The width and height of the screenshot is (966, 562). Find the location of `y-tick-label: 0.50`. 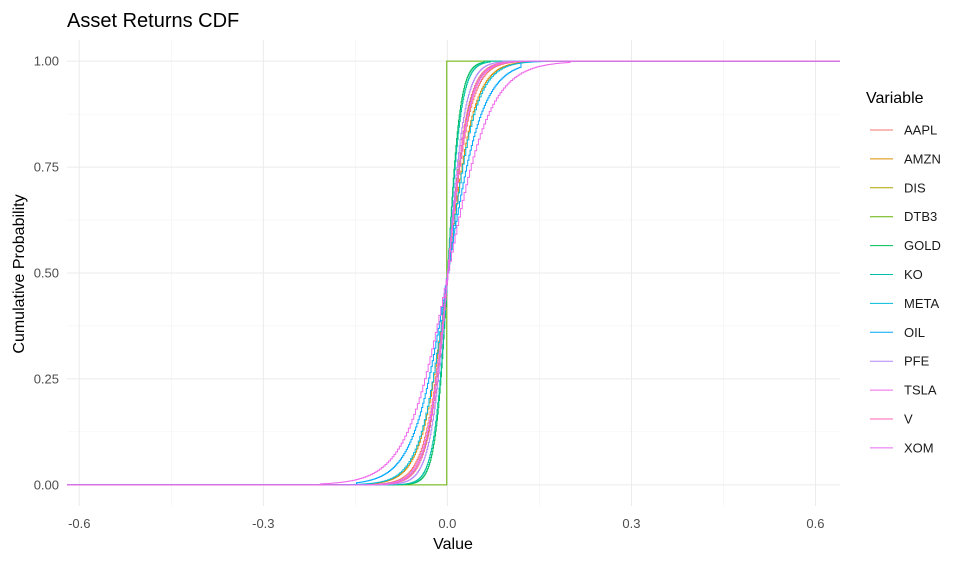

y-tick-label: 0.50 is located at coordinates (46, 273).